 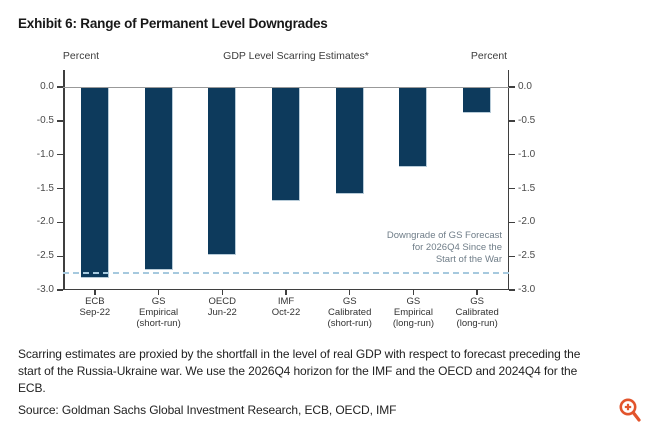 I want to click on y-axis-label-right: -3.0, so click(x=527, y=290).